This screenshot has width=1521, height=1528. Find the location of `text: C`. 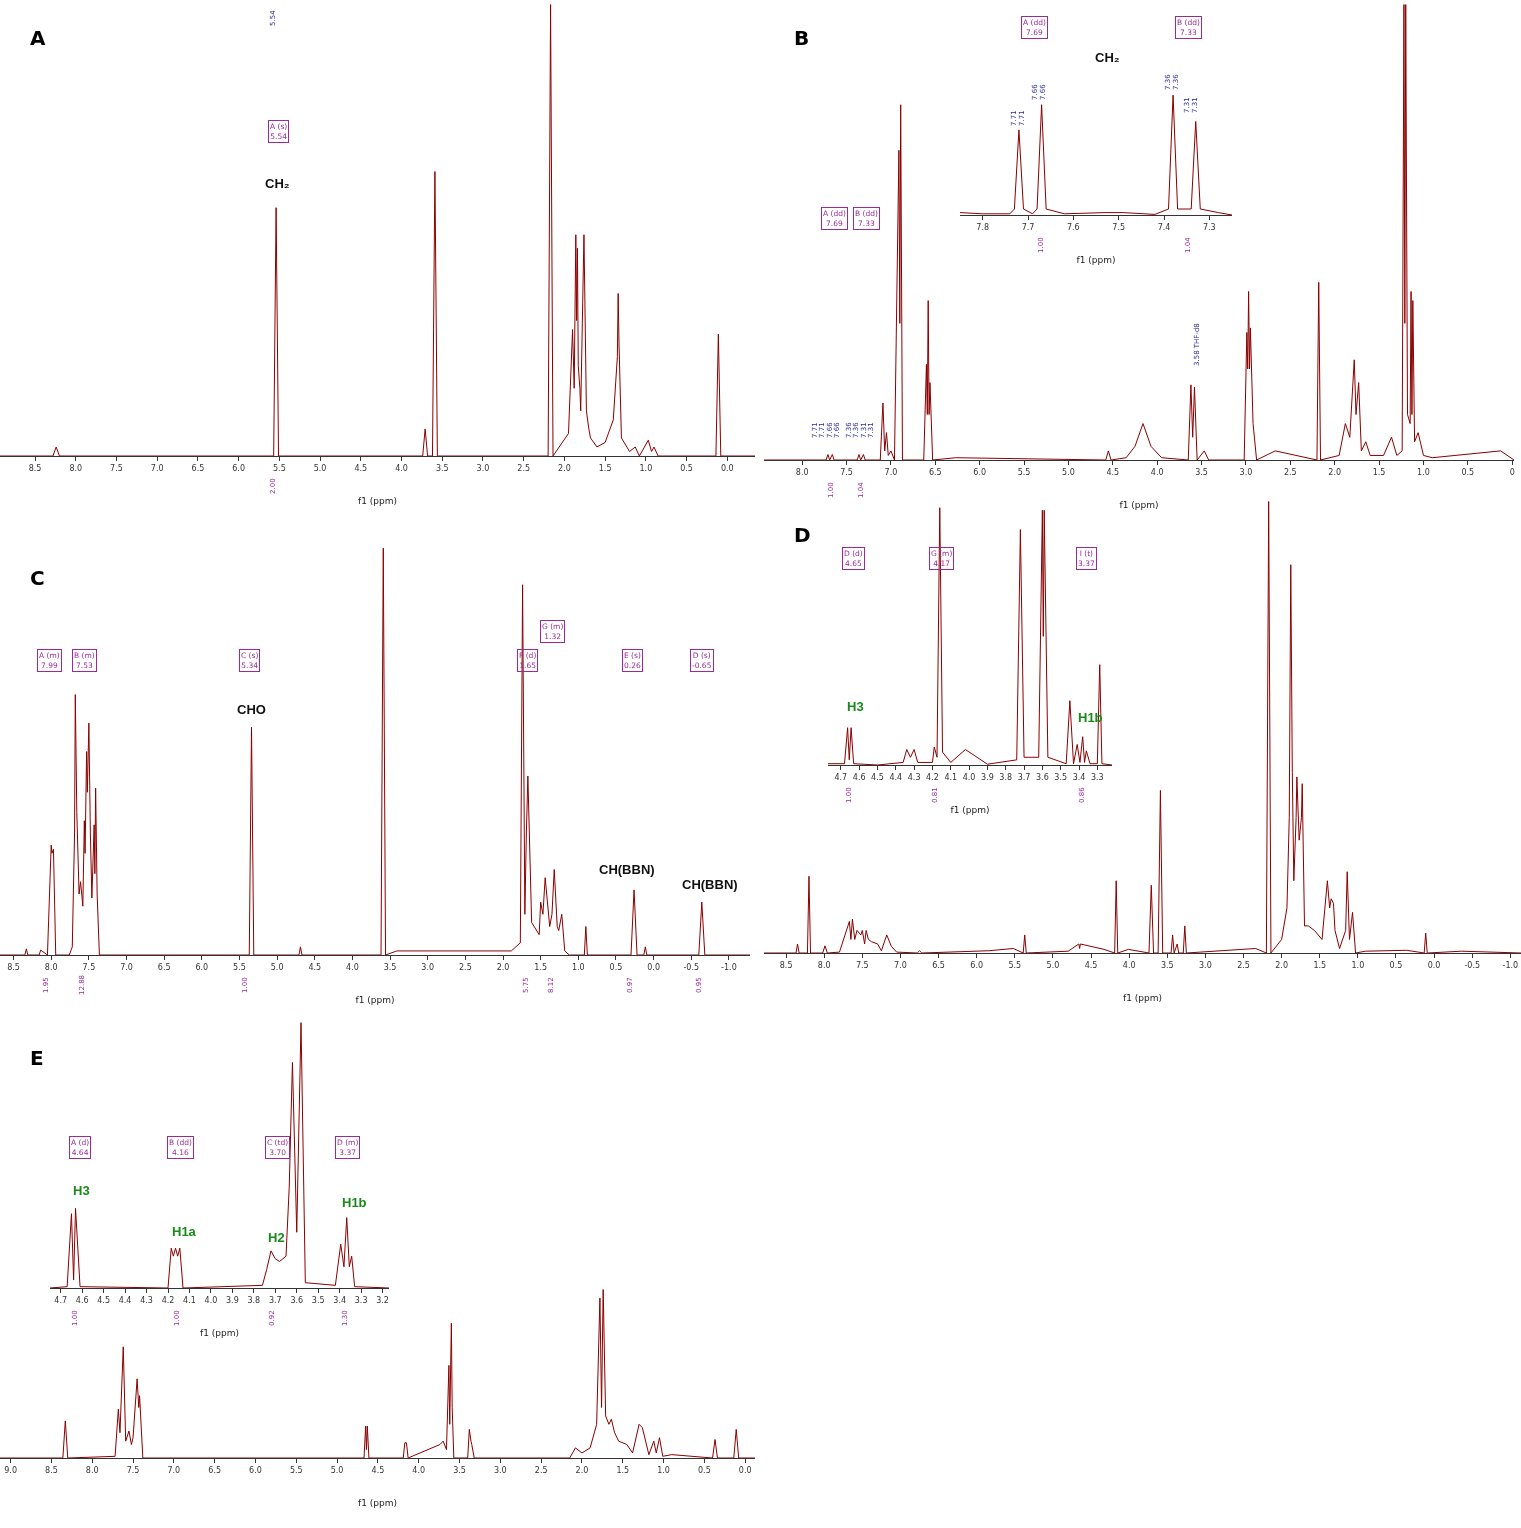

text: C is located at coordinates (37, 578).